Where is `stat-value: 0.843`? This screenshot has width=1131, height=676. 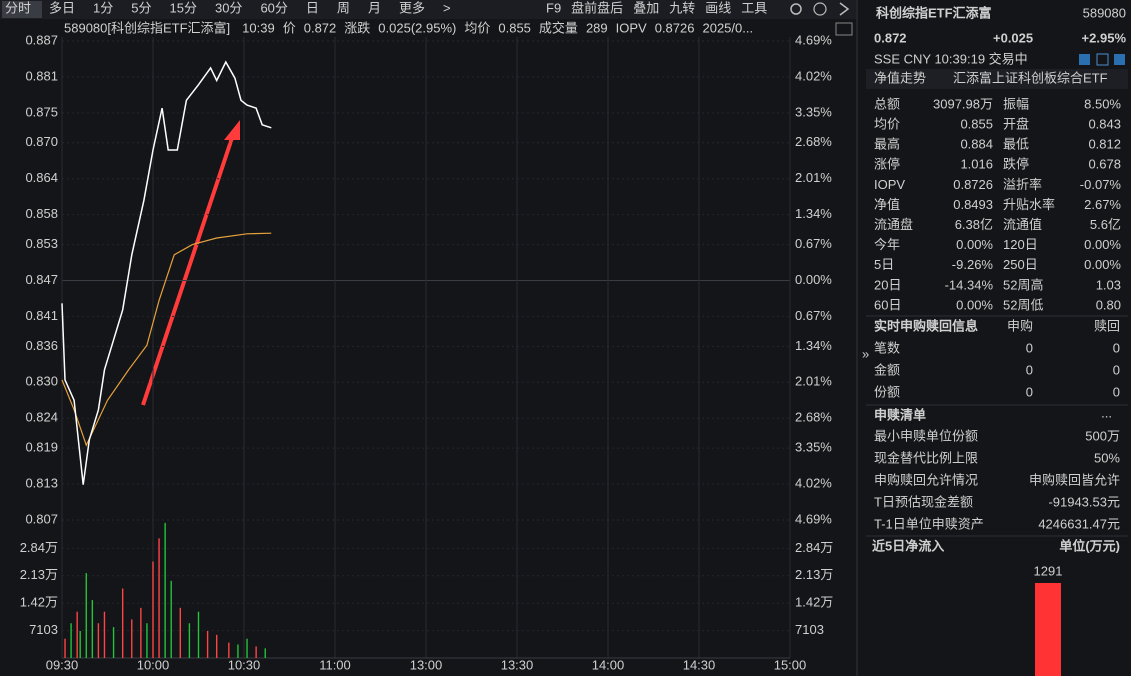
stat-value: 0.843 is located at coordinates (1104, 124).